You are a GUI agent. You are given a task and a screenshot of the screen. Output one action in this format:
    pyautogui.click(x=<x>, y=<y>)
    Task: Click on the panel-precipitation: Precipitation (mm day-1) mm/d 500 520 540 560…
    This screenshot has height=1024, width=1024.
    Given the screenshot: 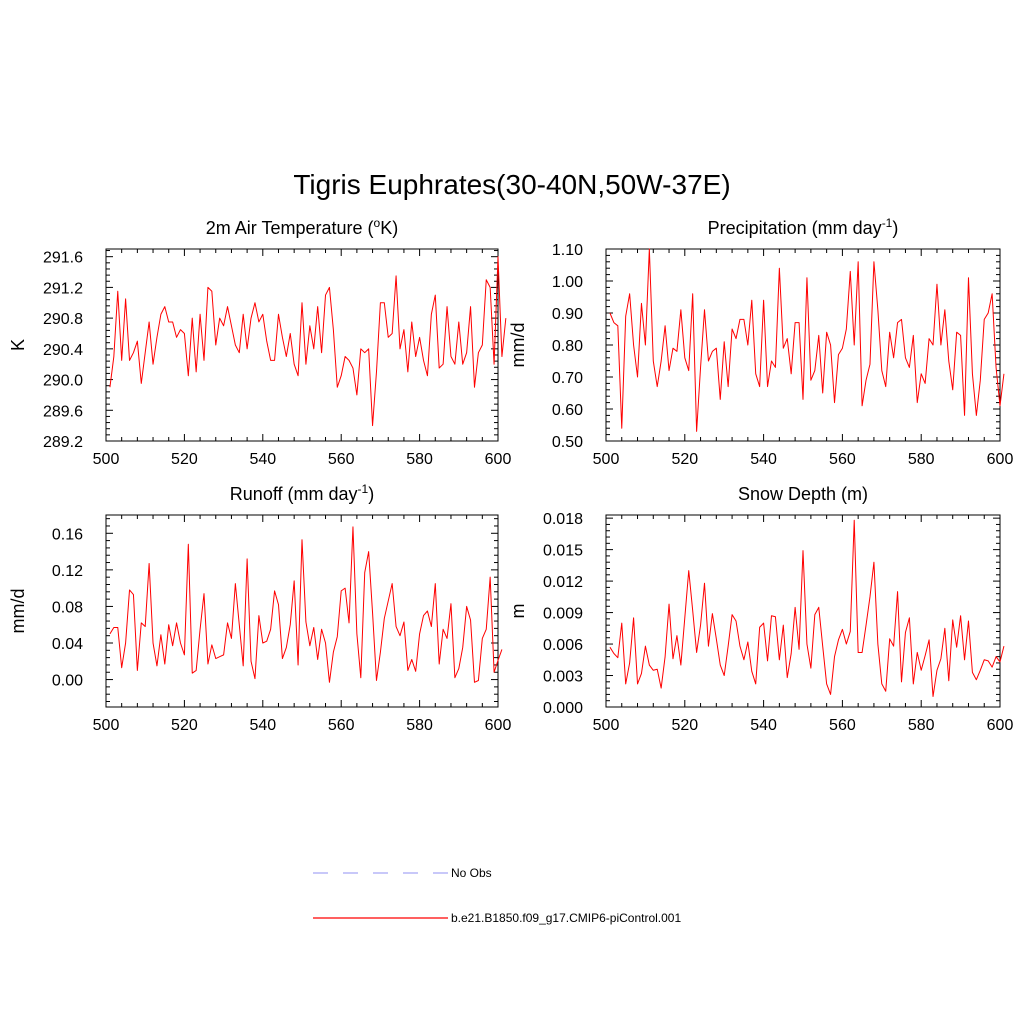 What is the action you would take?
    pyautogui.click(x=760, y=342)
    